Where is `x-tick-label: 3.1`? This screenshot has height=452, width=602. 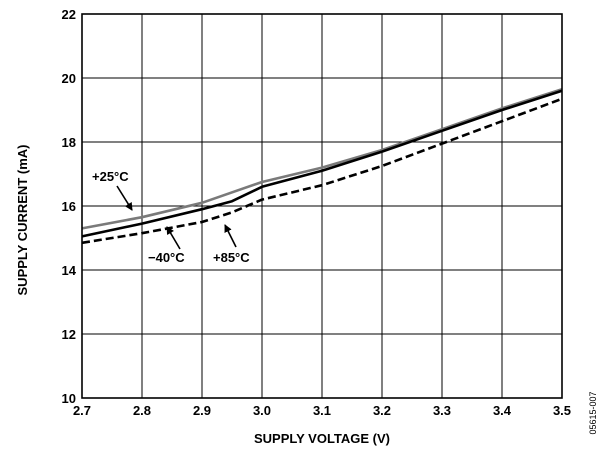
x-tick-label: 3.1 is located at coordinates (322, 410).